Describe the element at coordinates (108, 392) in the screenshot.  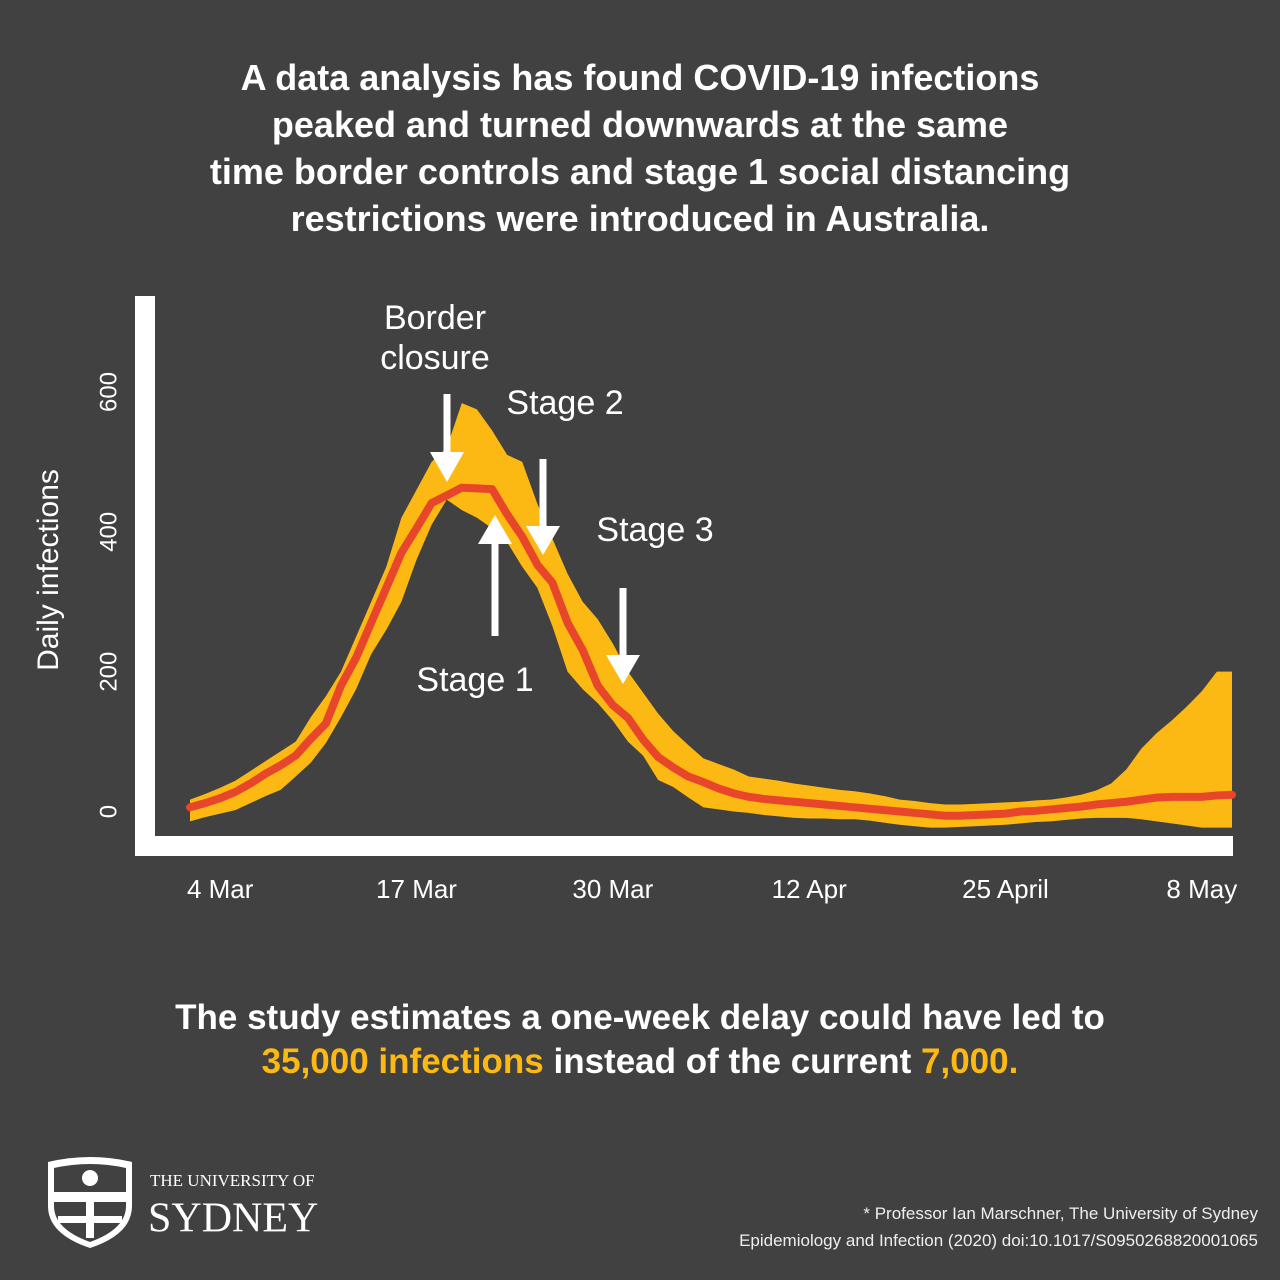
I see `y-tick-label: 600` at that location.